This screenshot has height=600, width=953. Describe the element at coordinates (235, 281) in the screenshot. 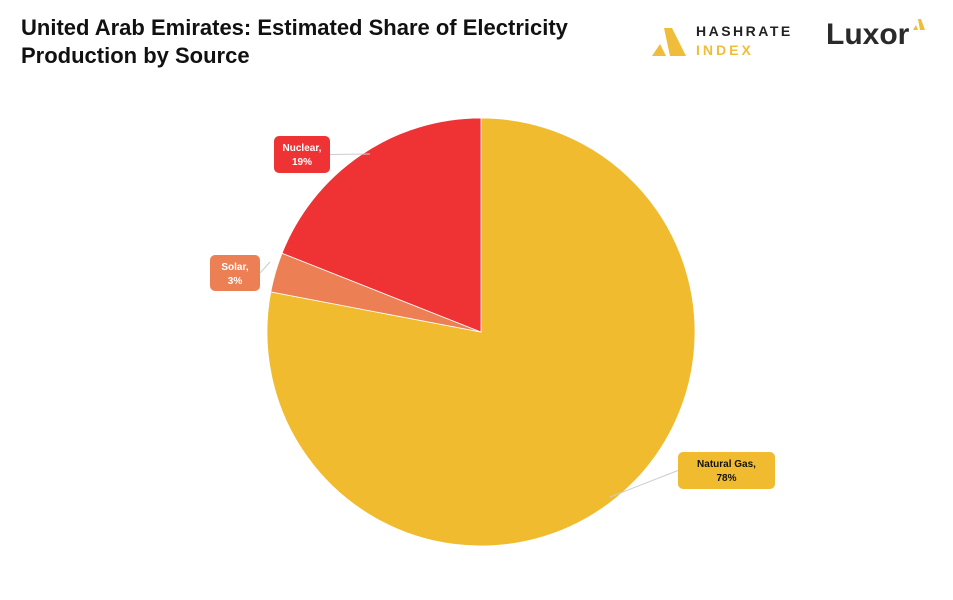

I see `data-label-percent: 3%` at that location.